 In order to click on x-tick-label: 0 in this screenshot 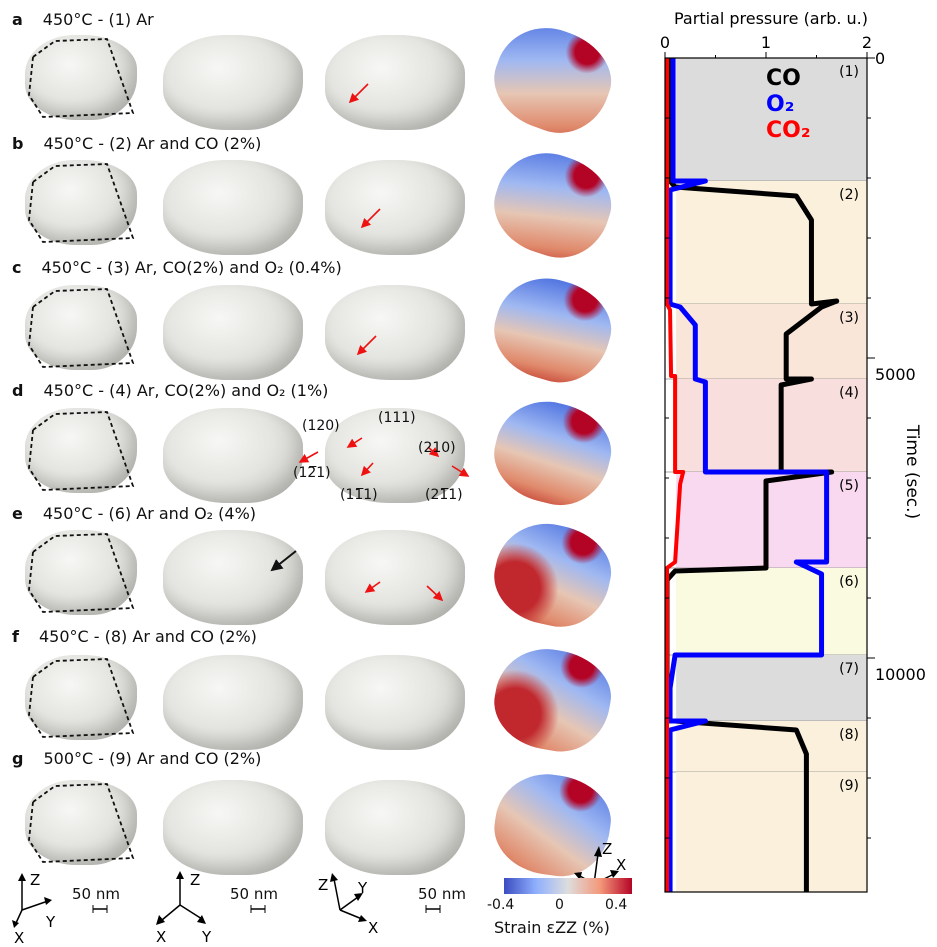, I will do `click(665, 42)`.